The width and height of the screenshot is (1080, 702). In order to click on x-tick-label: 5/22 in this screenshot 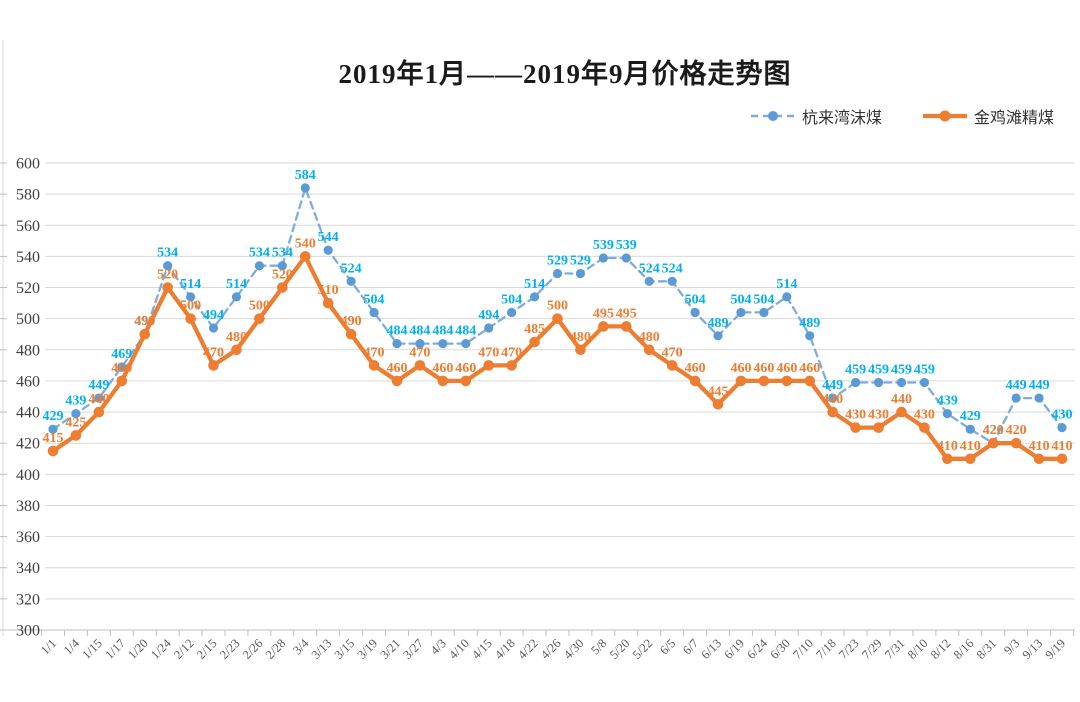, I will do `click(643, 649)`.